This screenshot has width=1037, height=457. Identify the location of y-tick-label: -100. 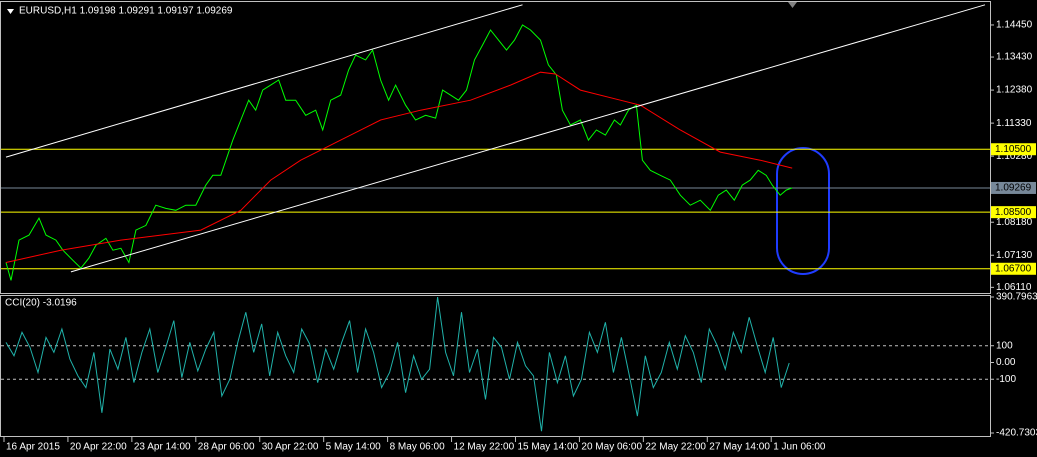
(1006, 379).